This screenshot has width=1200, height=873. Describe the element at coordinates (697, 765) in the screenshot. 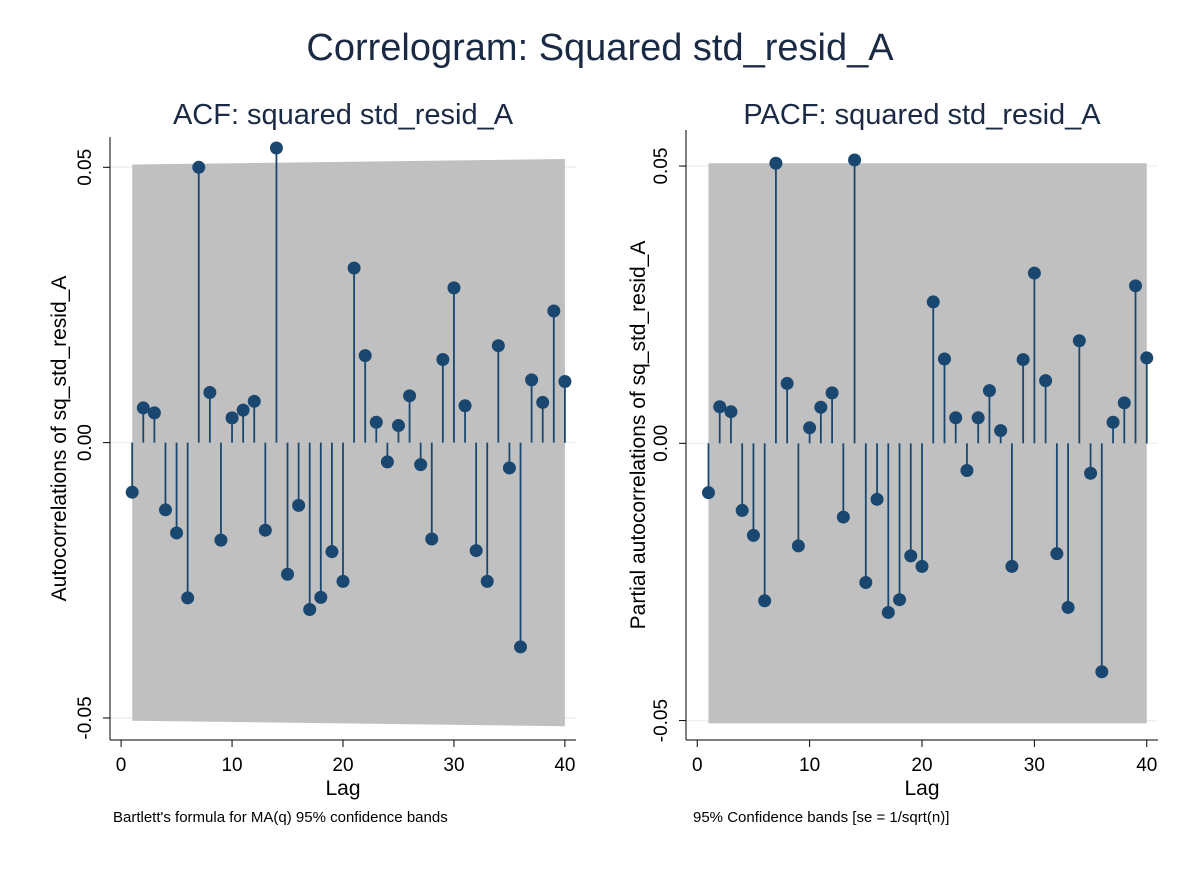

I see `pacf-xtick-label-0: 0` at that location.